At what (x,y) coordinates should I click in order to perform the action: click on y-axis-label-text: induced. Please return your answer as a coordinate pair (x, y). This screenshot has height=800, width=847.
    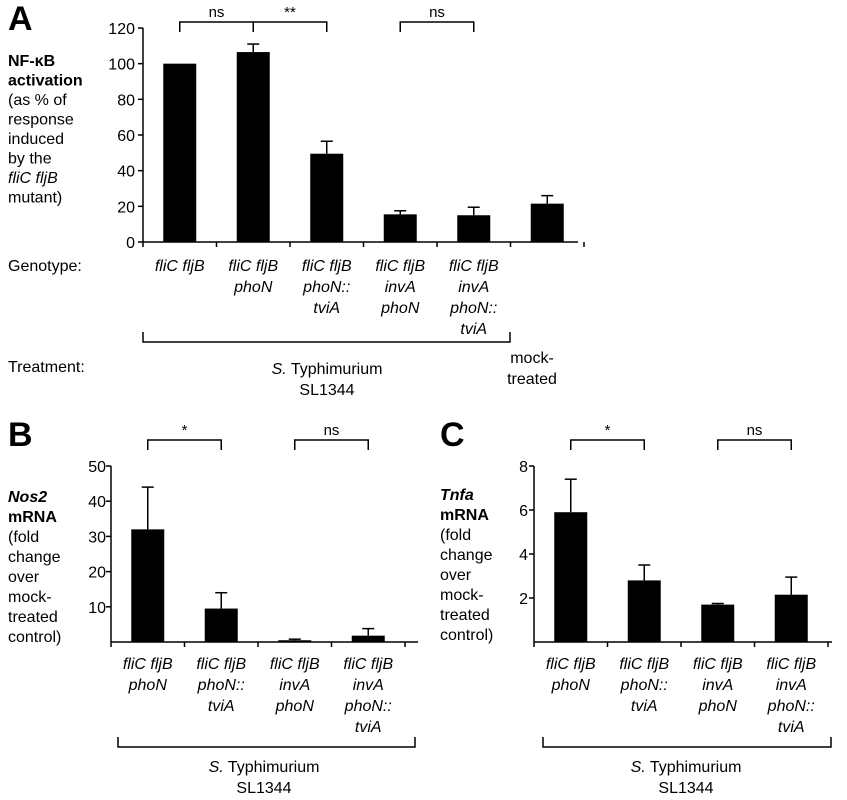
    Looking at the image, I should click on (36, 139).